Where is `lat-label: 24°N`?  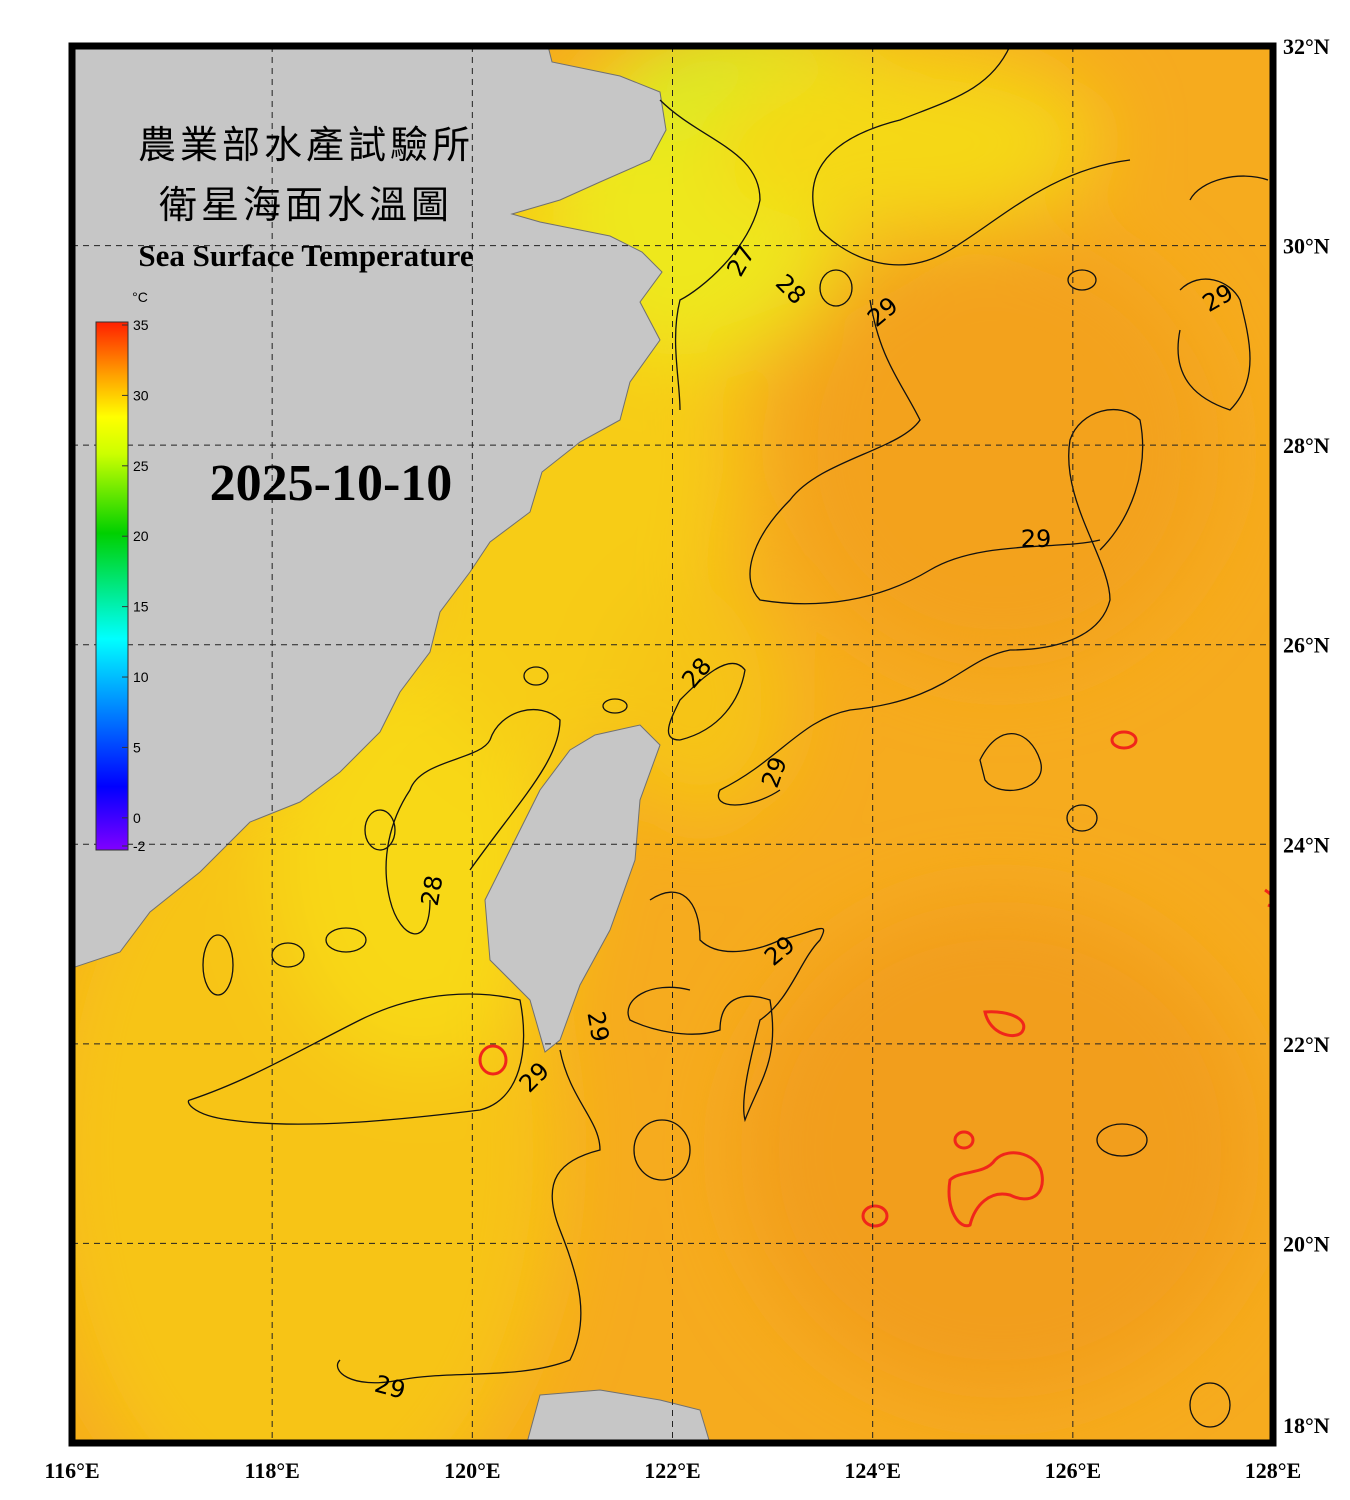 lat-label: 24°N is located at coordinates (1306, 844).